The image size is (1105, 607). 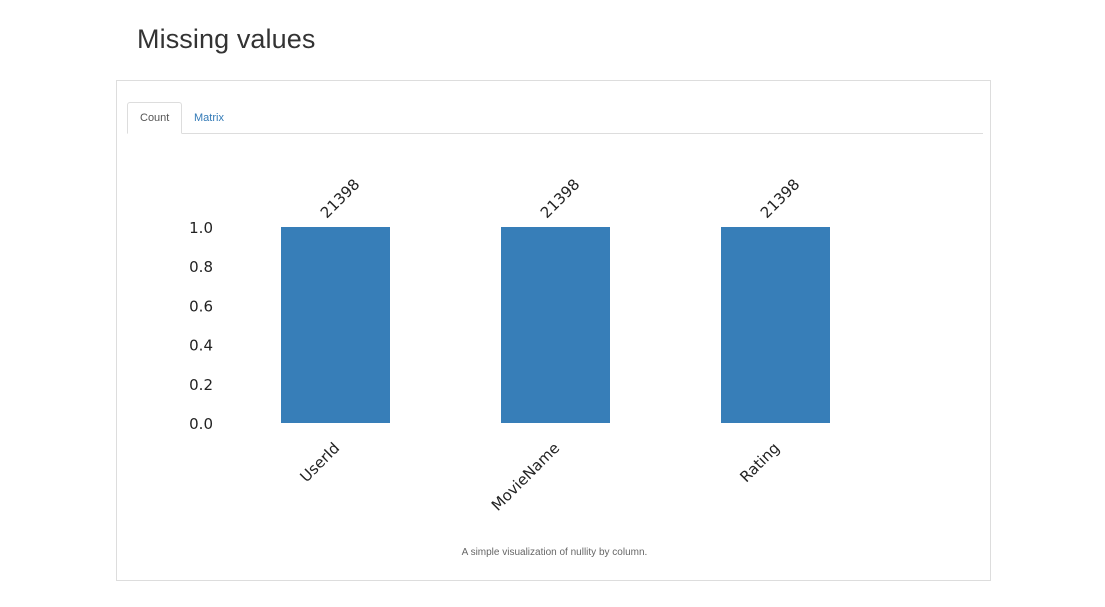 What do you see at coordinates (525, 476) in the screenshot?
I see `x-category-label: MovieName` at bounding box center [525, 476].